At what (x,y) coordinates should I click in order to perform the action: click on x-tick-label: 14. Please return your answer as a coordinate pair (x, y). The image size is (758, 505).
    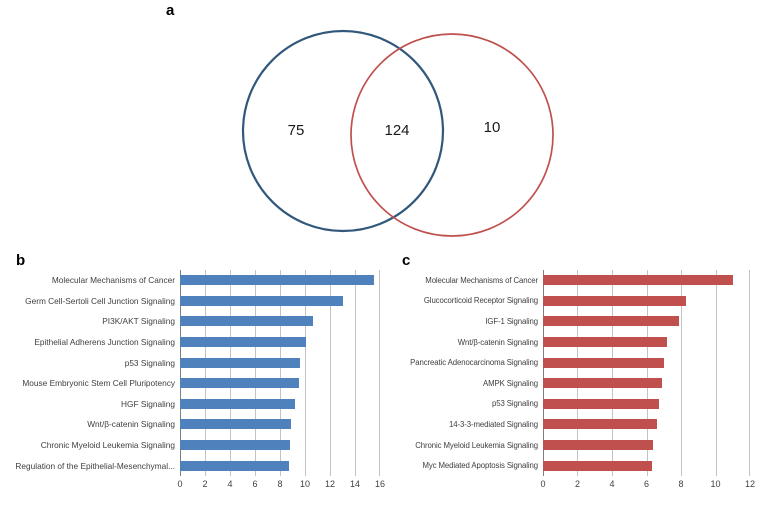
    Looking at the image, I should click on (355, 484).